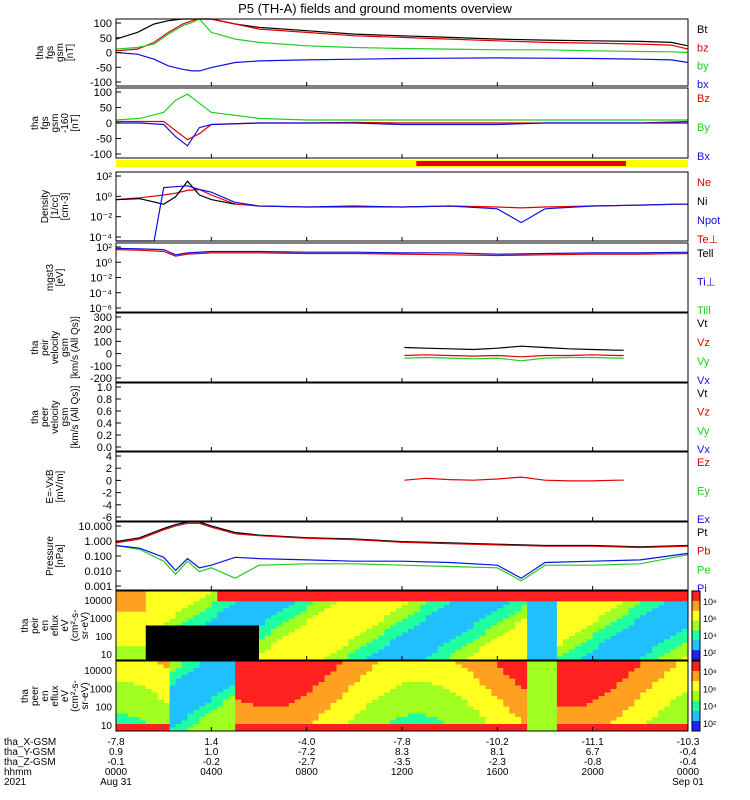 The height and width of the screenshot is (800, 750). What do you see at coordinates (703, 520) in the screenshot?
I see `legend-entry: Ex` at bounding box center [703, 520].